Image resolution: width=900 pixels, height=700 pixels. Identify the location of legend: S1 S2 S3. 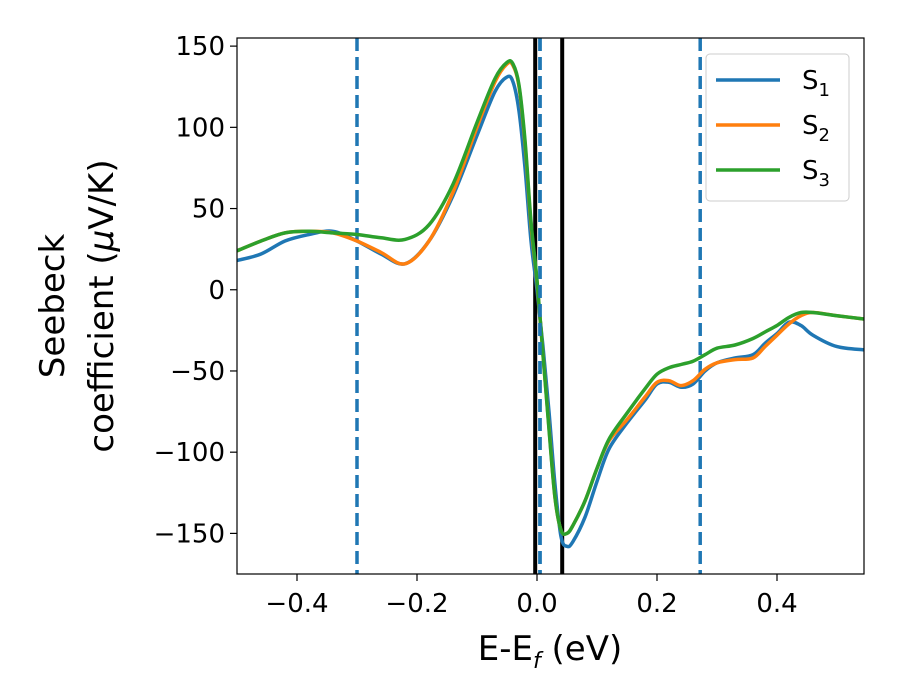
(777, 127).